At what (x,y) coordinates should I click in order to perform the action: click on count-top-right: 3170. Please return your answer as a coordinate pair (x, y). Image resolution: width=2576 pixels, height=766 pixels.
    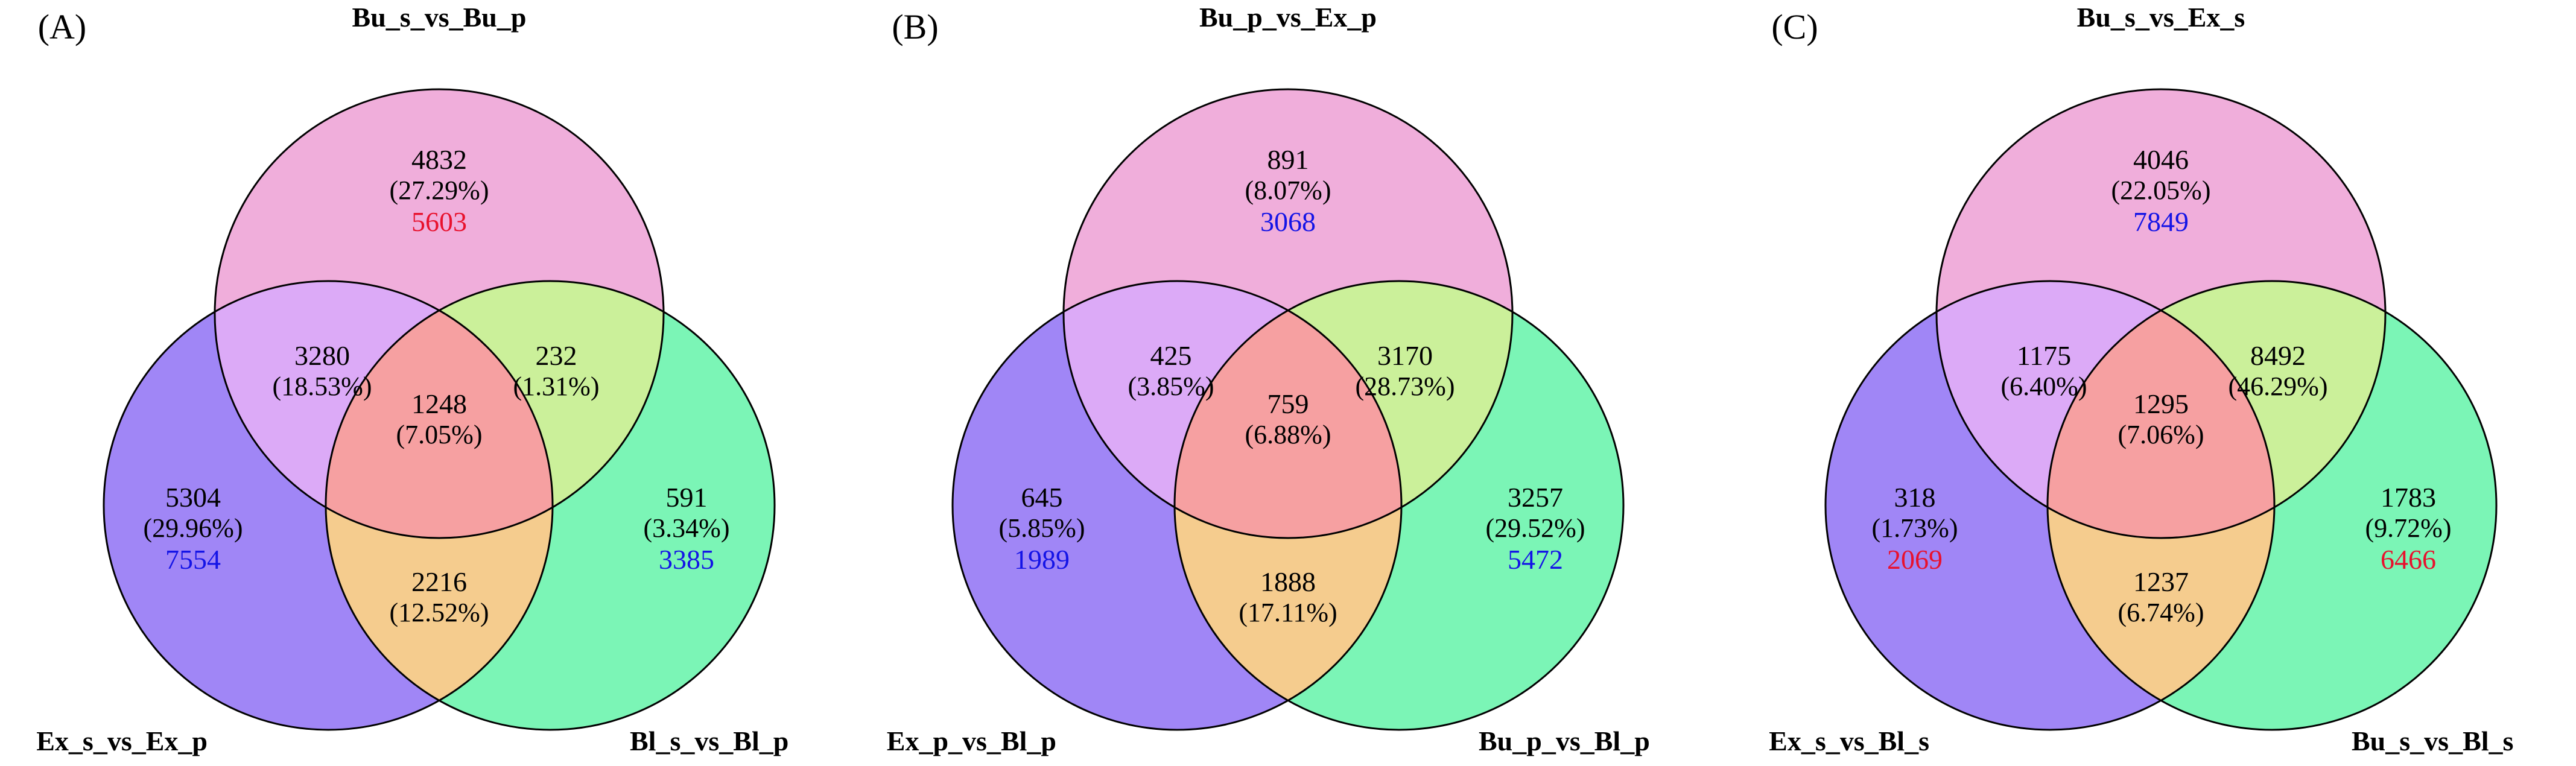
    Looking at the image, I should click on (1405, 355).